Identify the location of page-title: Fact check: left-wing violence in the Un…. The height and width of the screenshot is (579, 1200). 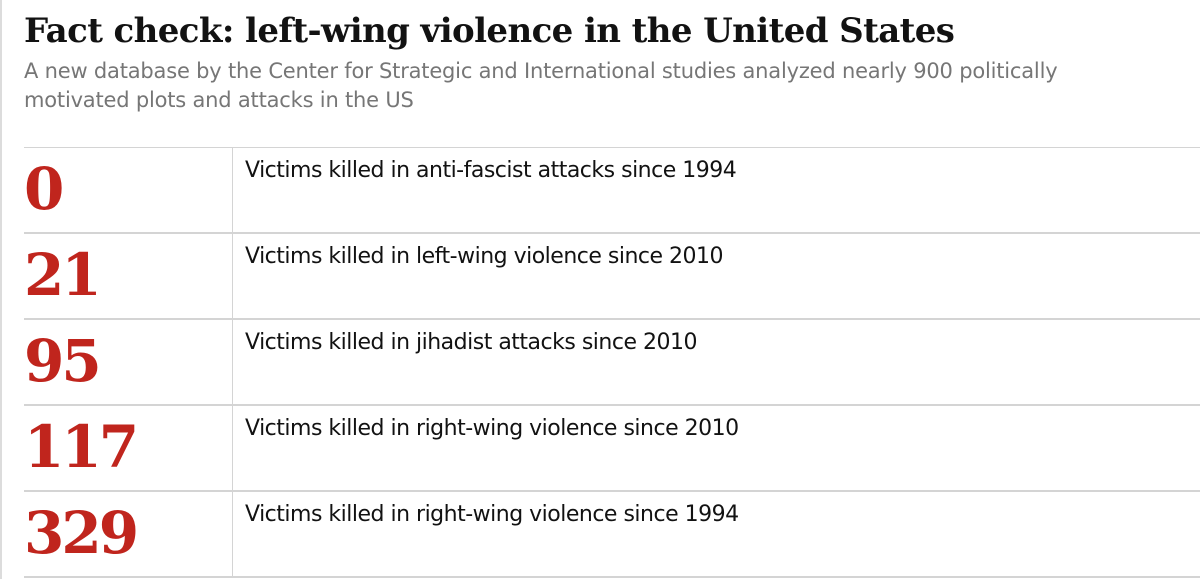
(489, 31).